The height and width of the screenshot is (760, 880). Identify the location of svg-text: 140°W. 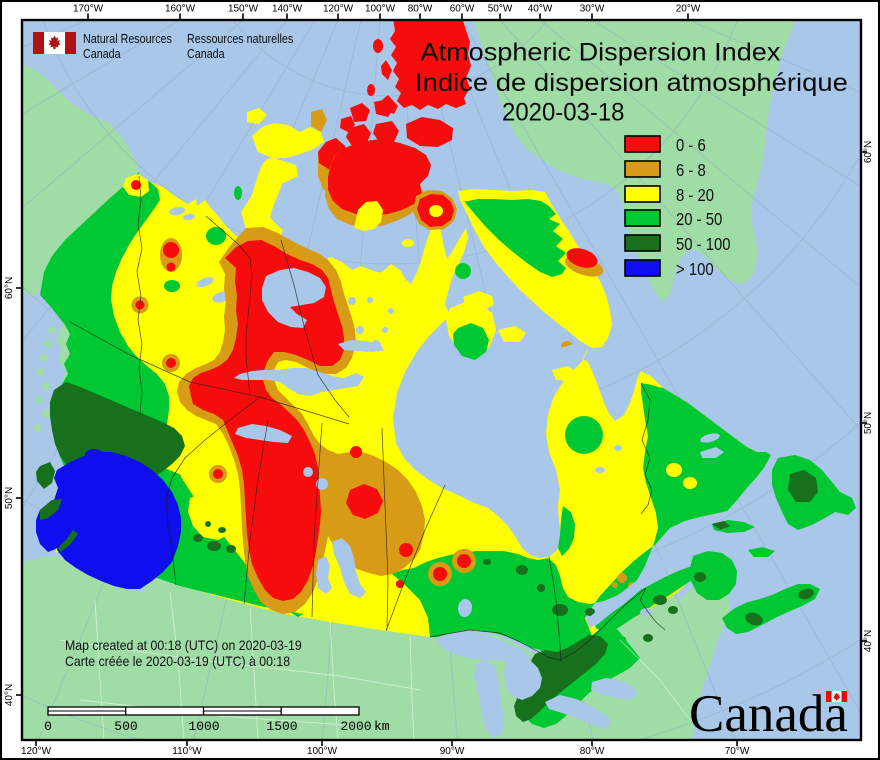
(287, 9).